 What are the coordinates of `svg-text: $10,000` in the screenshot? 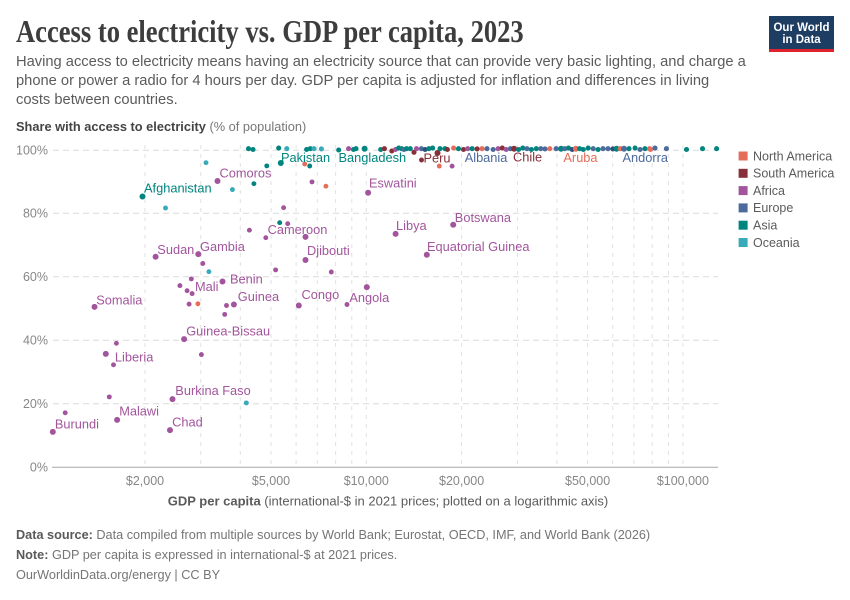 It's located at (366, 481).